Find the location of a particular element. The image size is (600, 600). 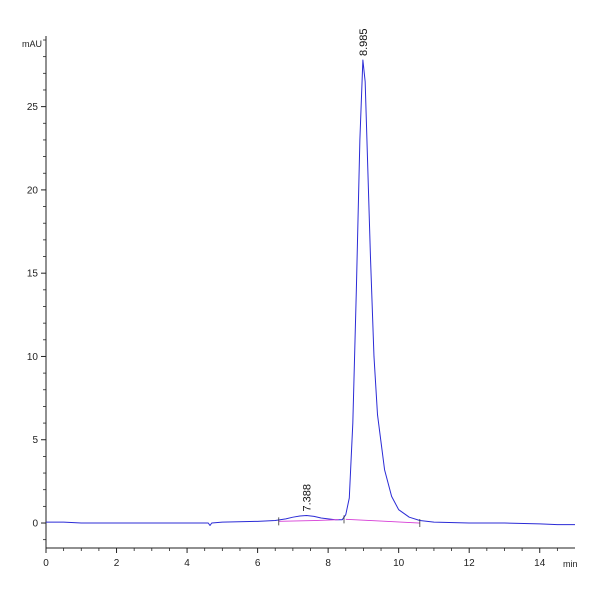

x-tick-label: 4 is located at coordinates (187, 563).